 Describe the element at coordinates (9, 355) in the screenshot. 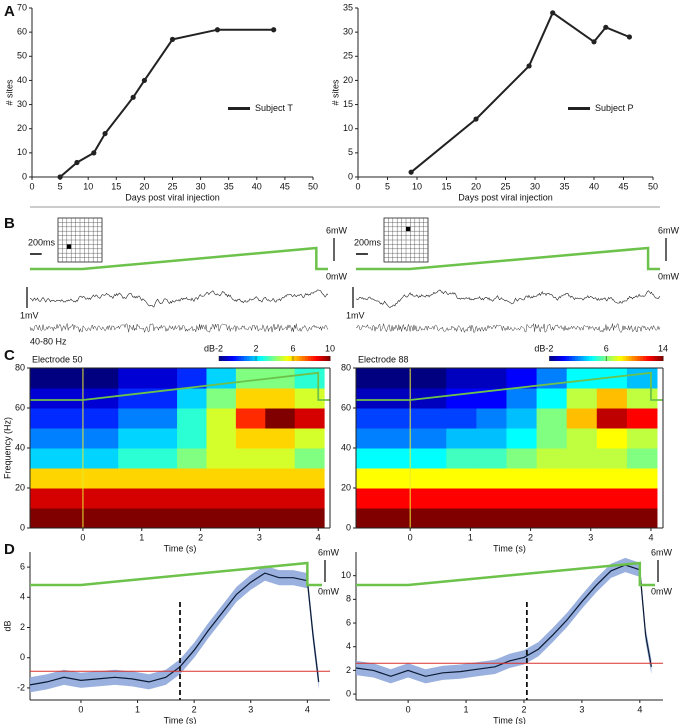

I see `panel-label: C` at that location.